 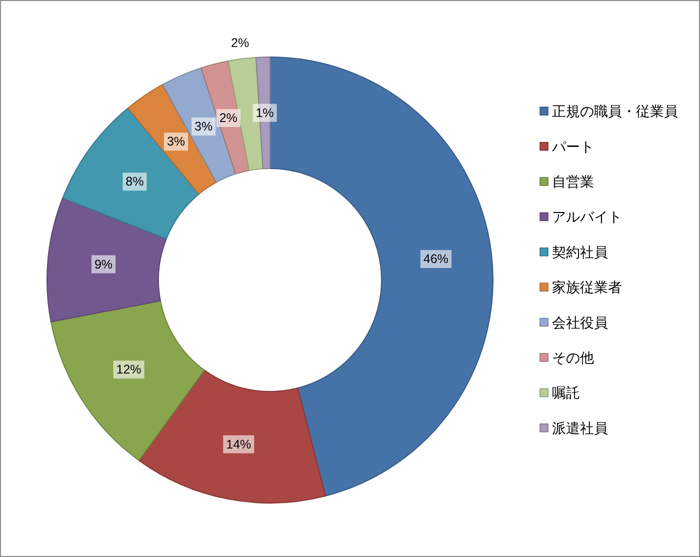 I want to click on legend-label: 家族従業者, so click(x=587, y=287).